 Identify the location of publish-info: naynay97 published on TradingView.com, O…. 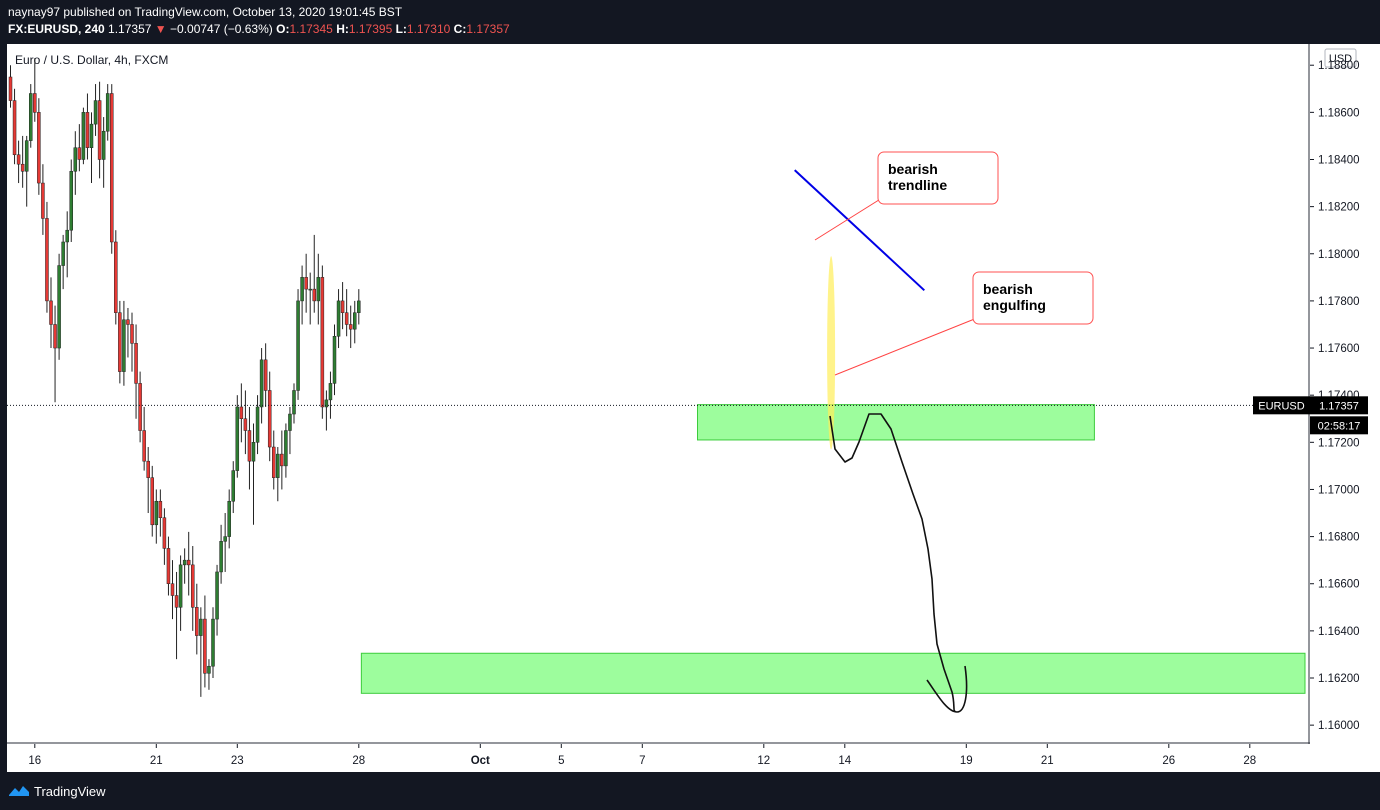
(205, 12).